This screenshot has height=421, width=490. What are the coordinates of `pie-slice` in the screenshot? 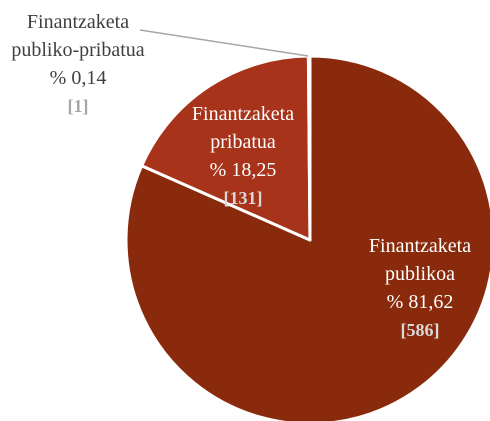 It's located at (309, 148).